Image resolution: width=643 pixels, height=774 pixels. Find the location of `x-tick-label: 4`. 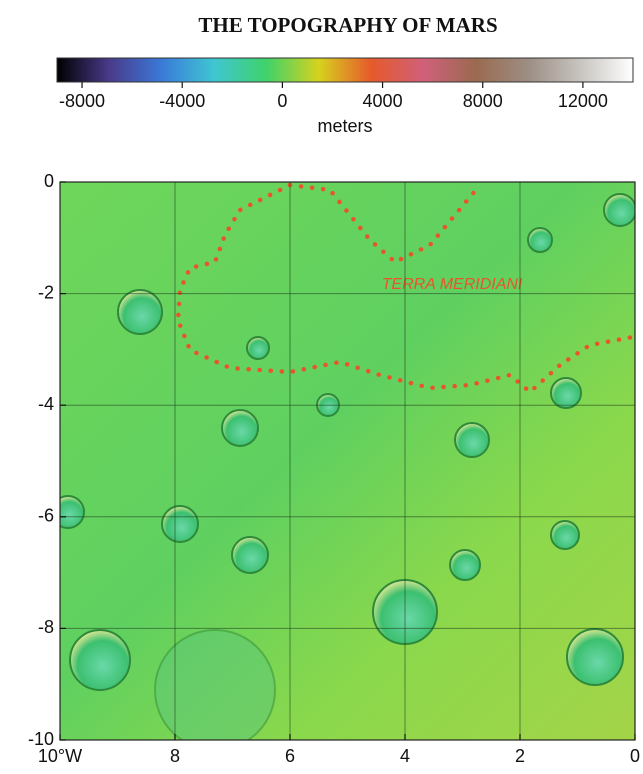

x-tick-label: 4 is located at coordinates (405, 756).